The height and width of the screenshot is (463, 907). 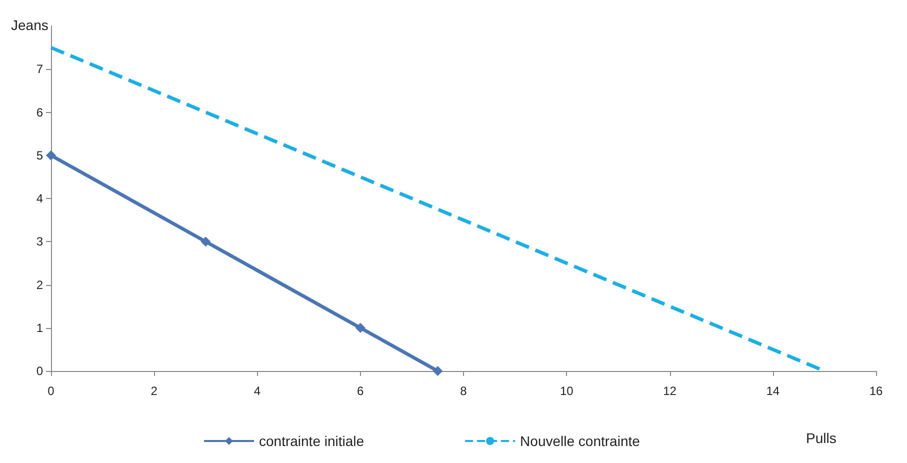 What do you see at coordinates (773, 391) in the screenshot?
I see `x-tick-label: 14` at bounding box center [773, 391].